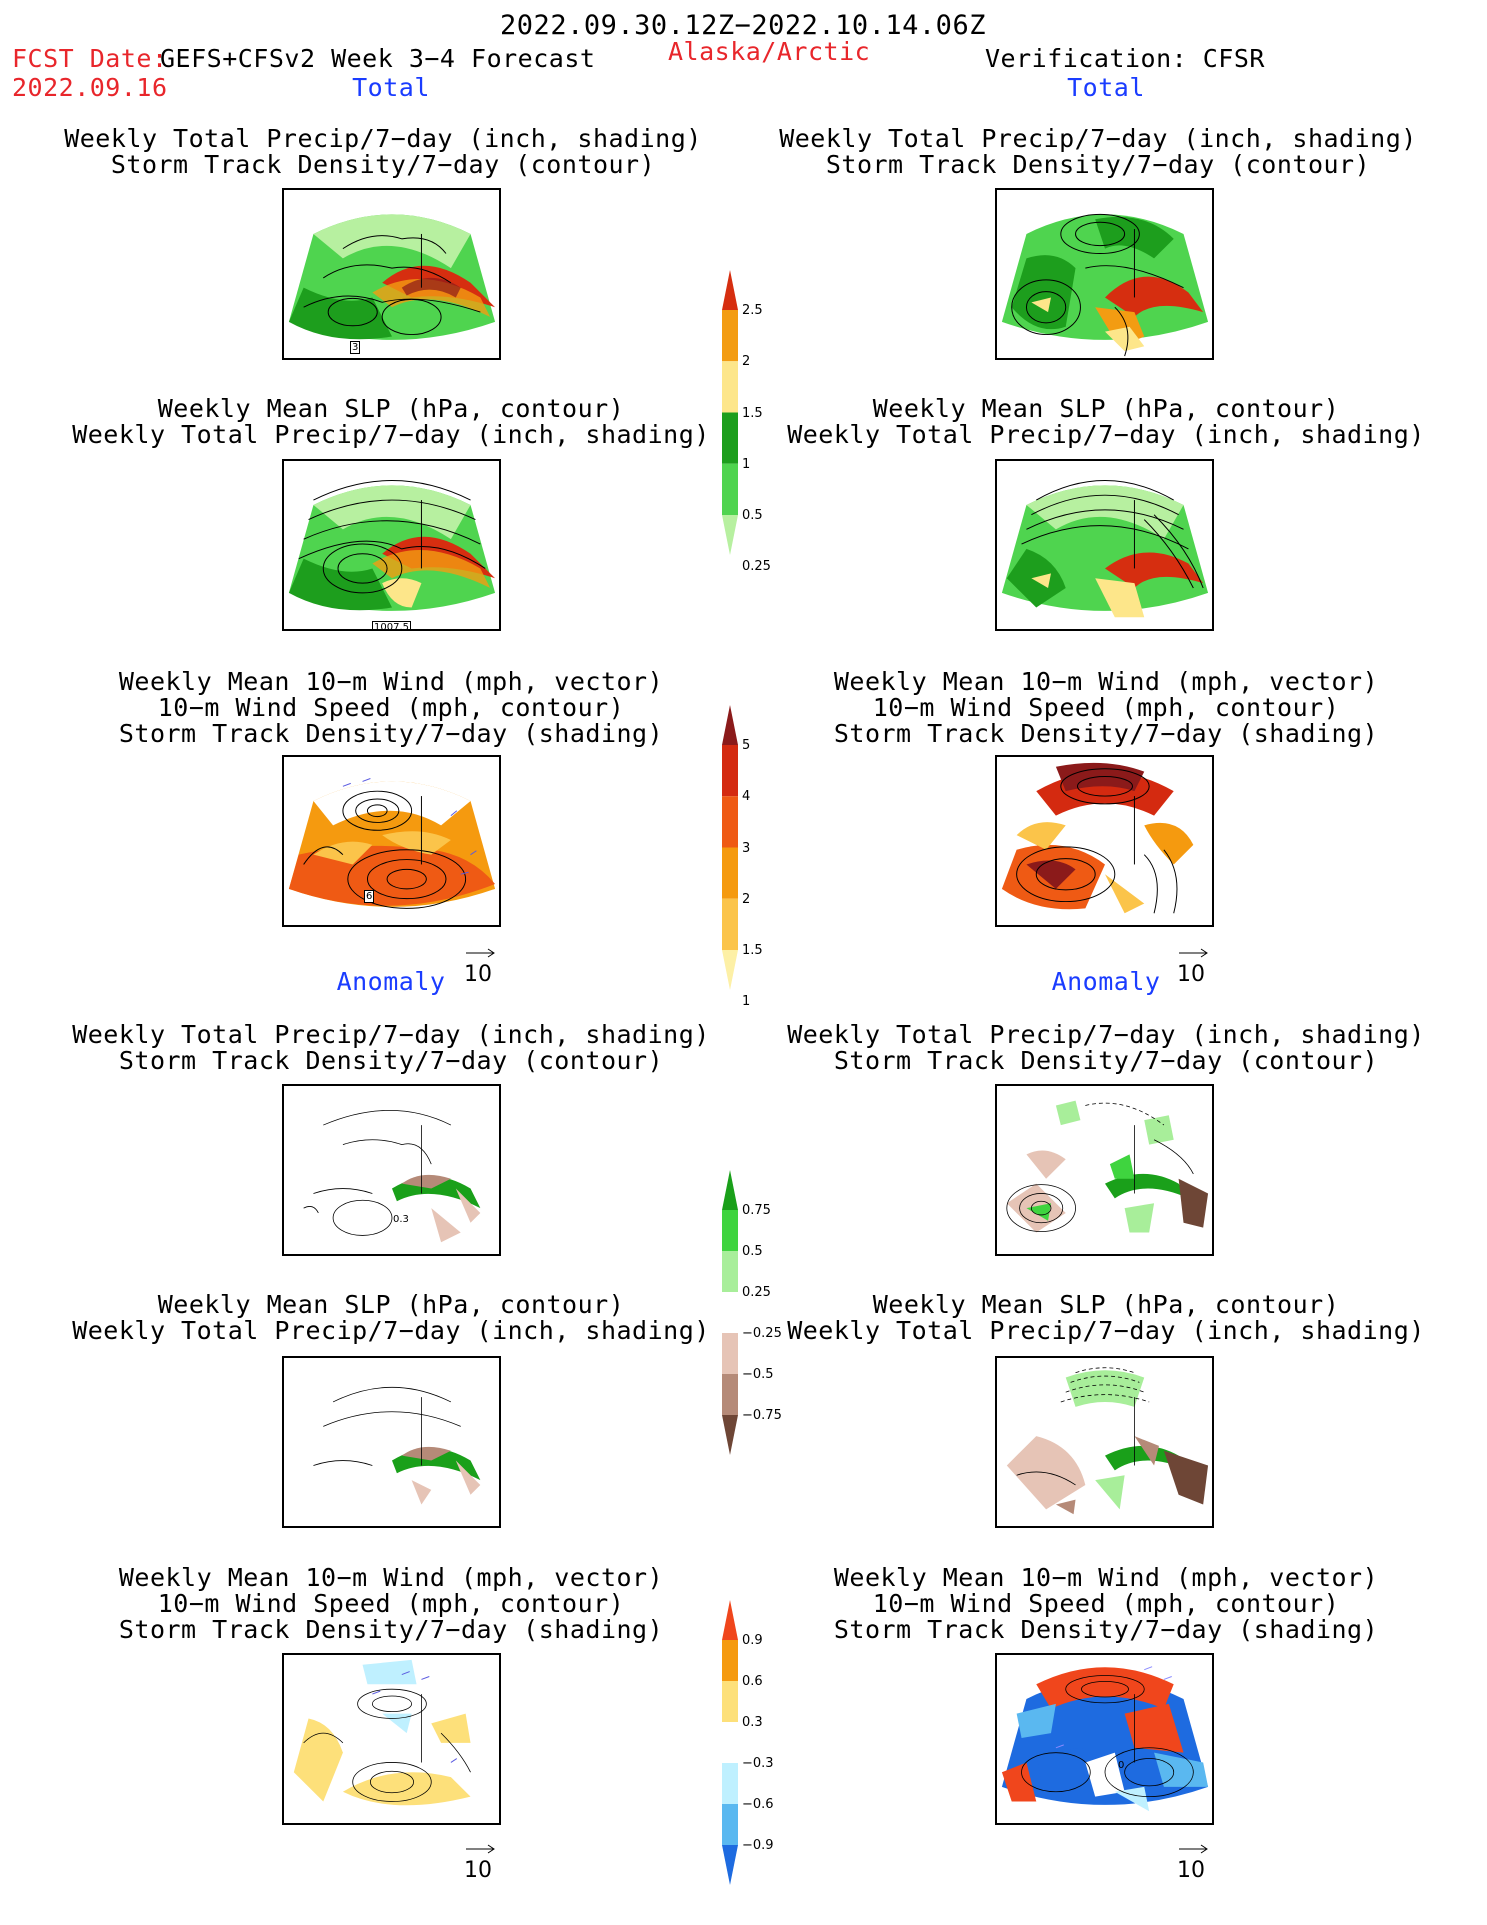 The height and width of the screenshot is (1925, 1487). I want to click on verification-label: Verification: CFSR, so click(1125, 58).